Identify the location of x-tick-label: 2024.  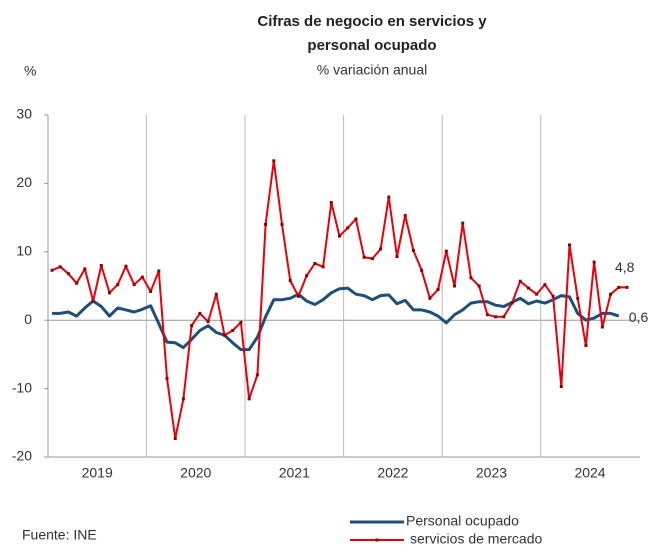
(589, 473).